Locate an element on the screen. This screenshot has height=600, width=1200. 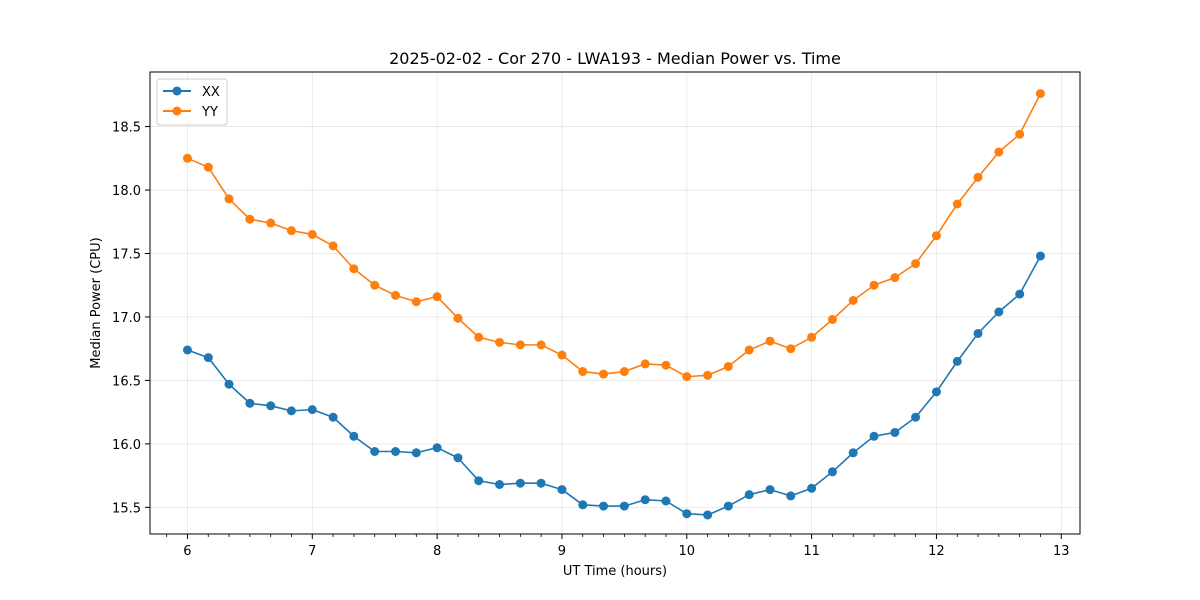
x-tick-label: 8 is located at coordinates (437, 551).